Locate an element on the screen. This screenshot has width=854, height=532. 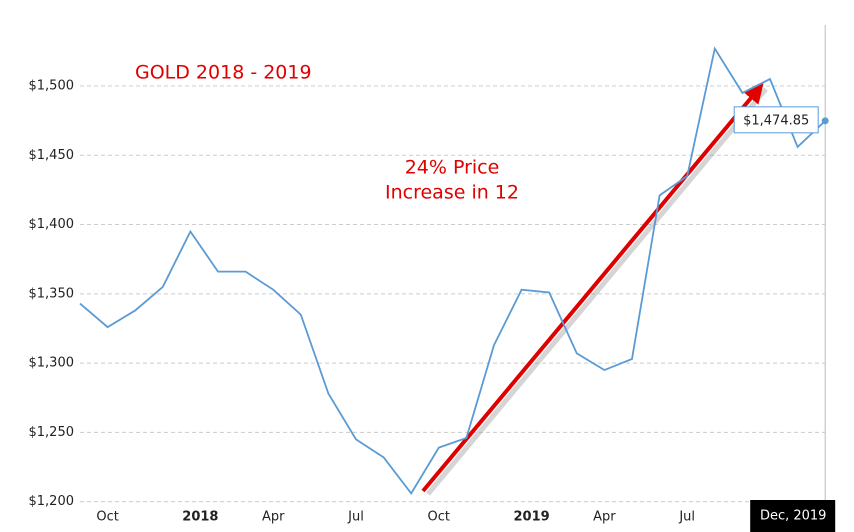
annotation: Increase in 12 is located at coordinates (452, 193).